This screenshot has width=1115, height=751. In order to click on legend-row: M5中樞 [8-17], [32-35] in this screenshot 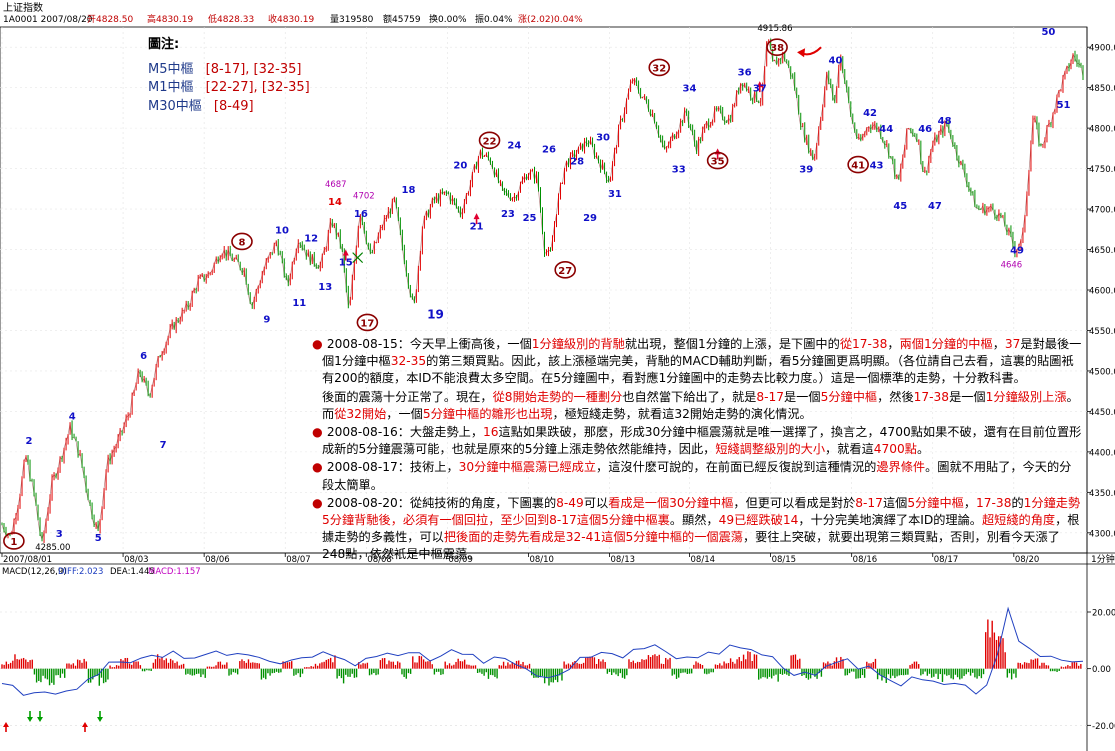, I will do `click(229, 70)`.